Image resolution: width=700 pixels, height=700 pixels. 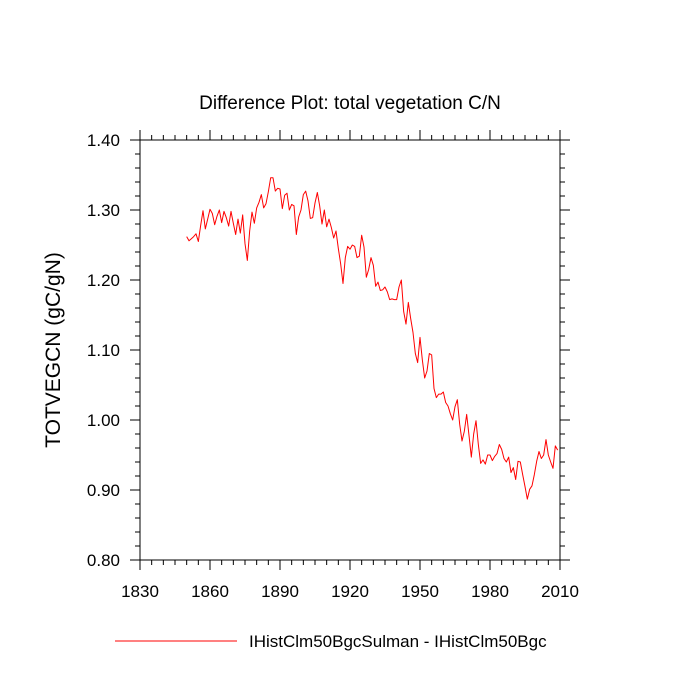 I want to click on x-tick-label: 1950, so click(x=420, y=591).